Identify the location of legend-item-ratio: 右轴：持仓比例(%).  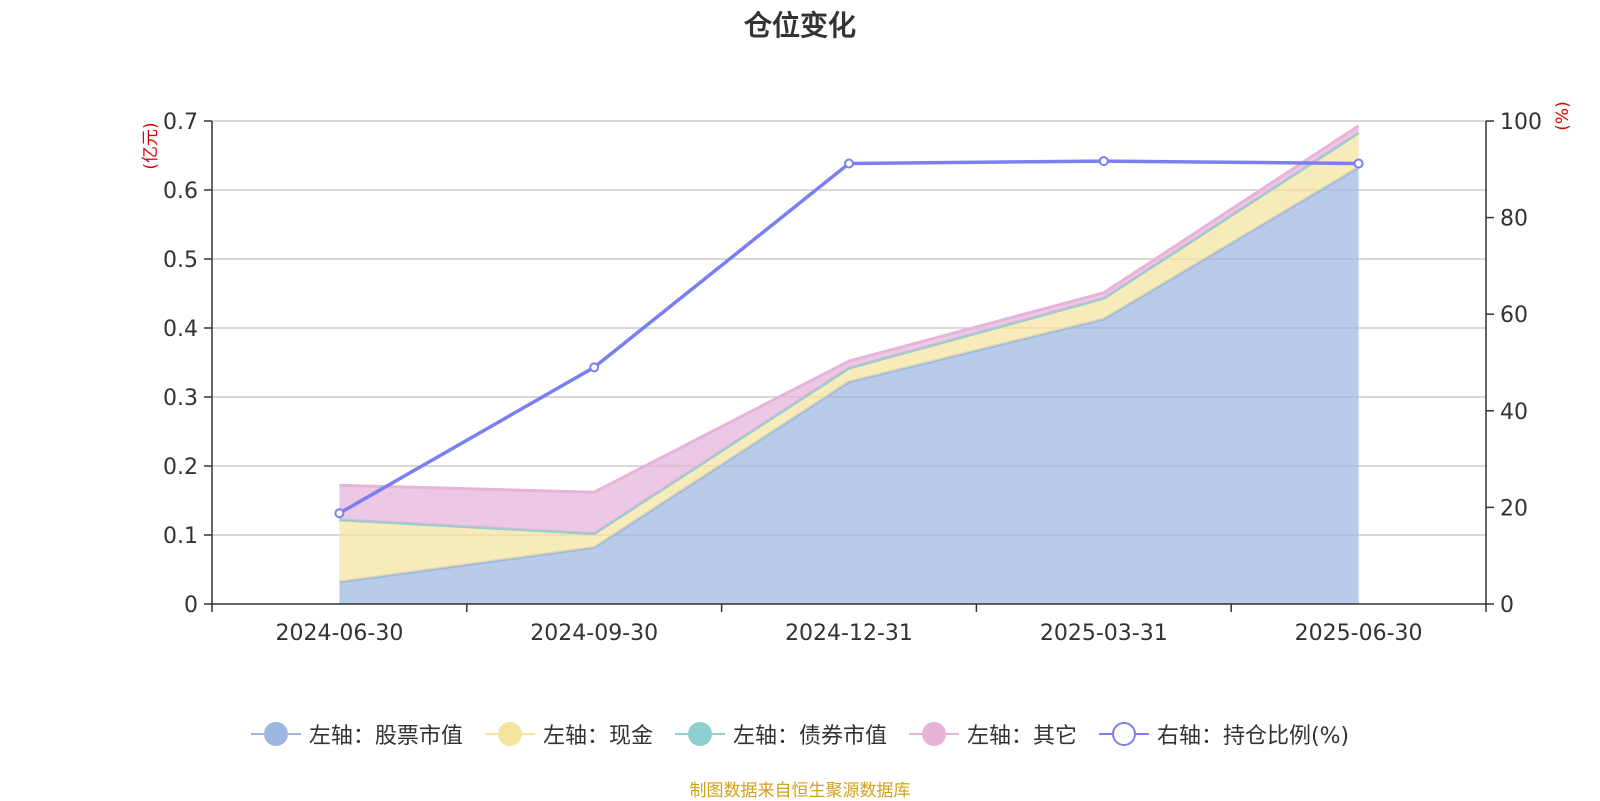
(1224, 734).